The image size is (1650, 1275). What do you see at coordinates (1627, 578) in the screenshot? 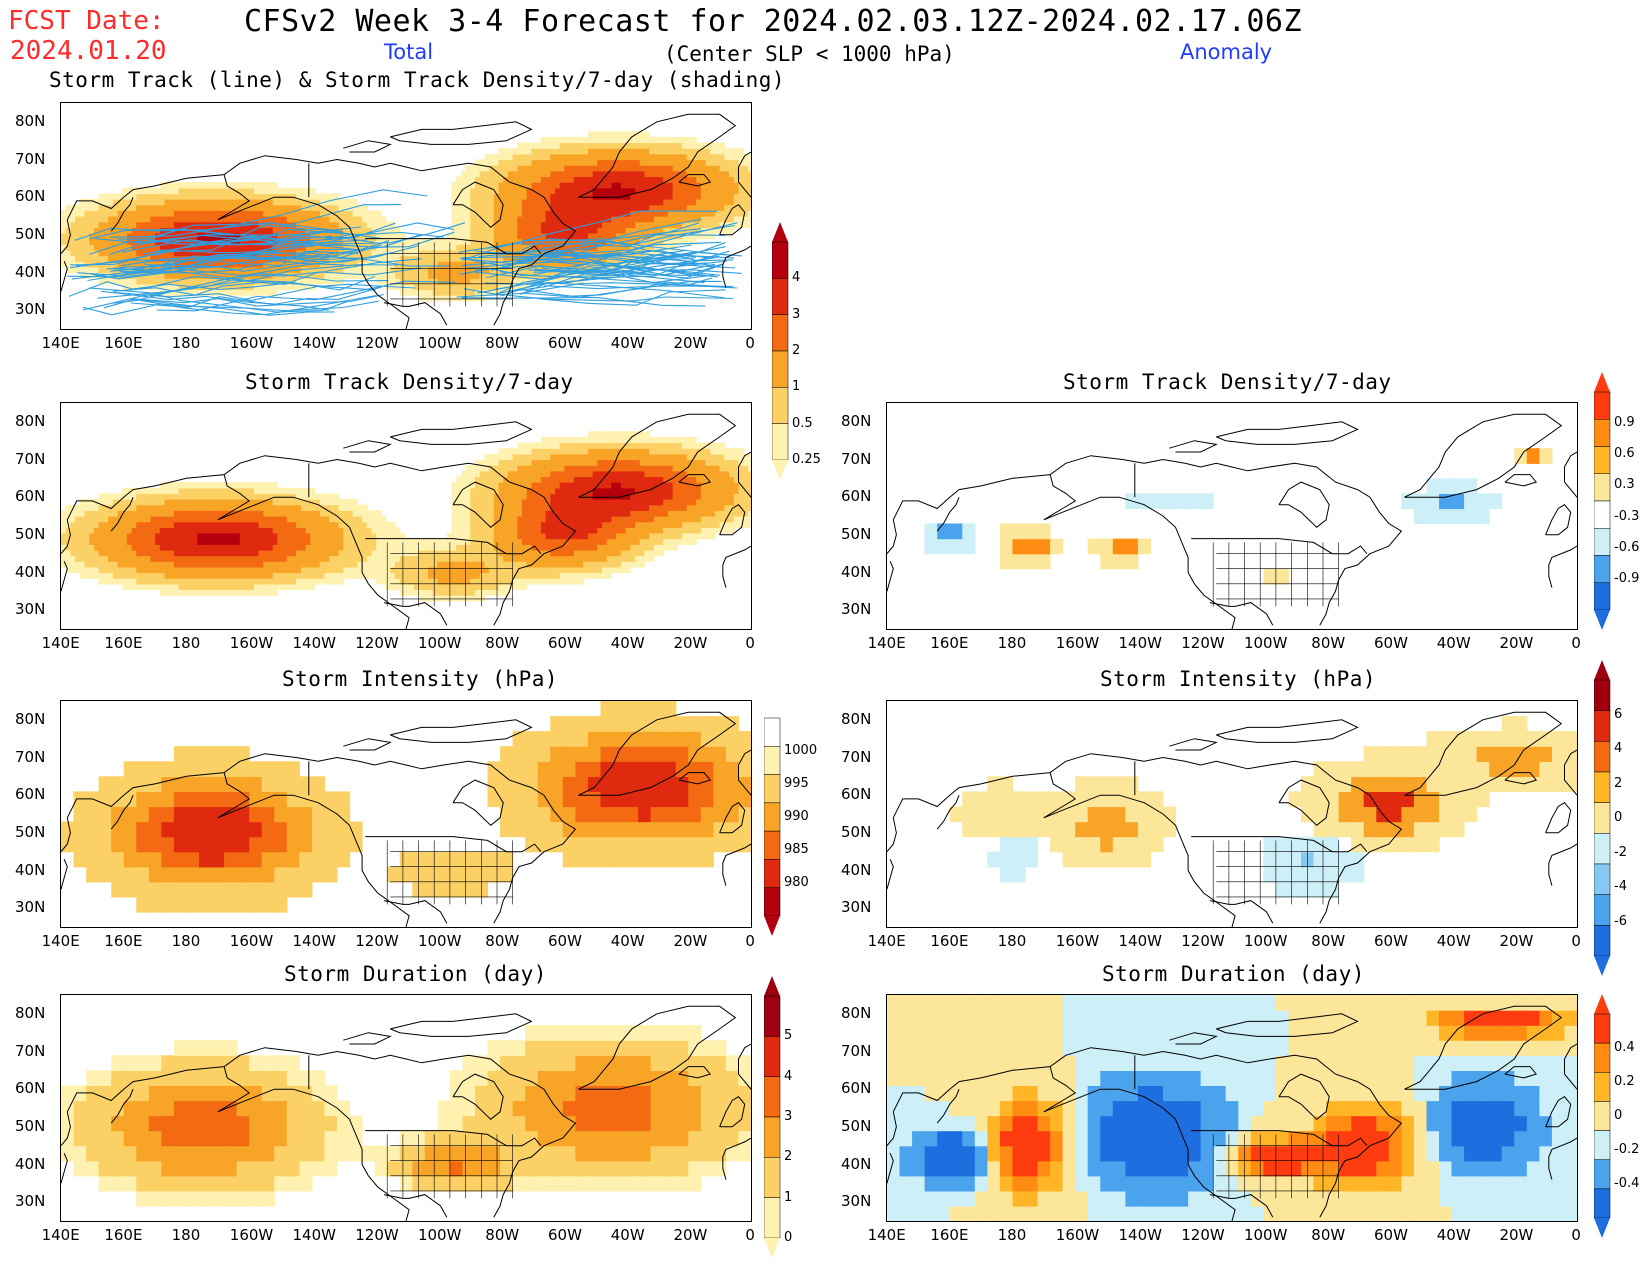
I see `colorbar-label: -0.9` at bounding box center [1627, 578].